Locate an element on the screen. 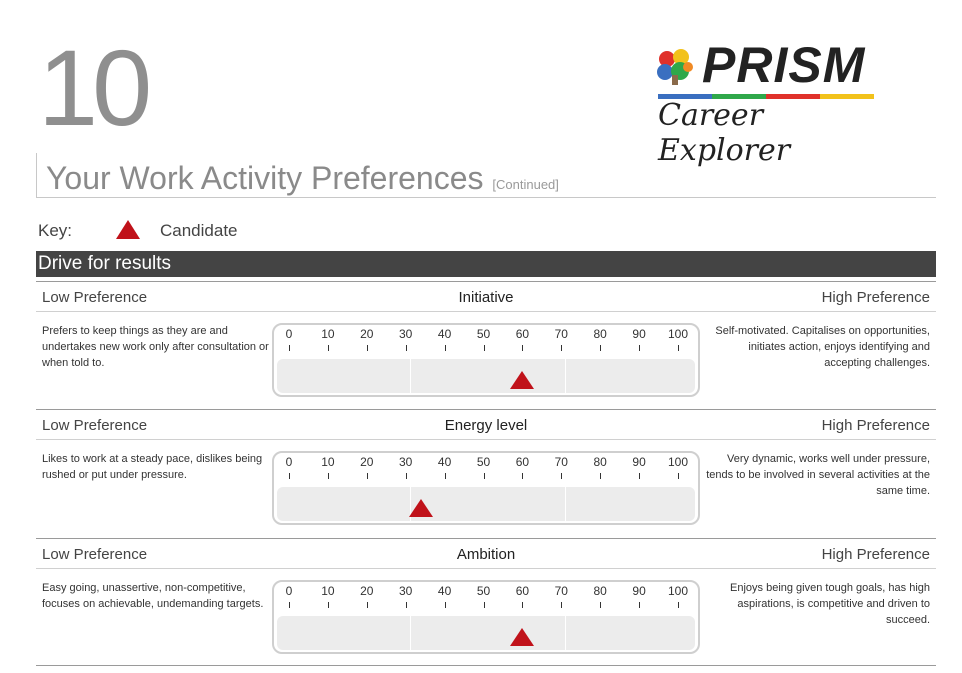 The width and height of the screenshot is (962, 673). page-title-suffix: [Continued] is located at coordinates (525, 184).